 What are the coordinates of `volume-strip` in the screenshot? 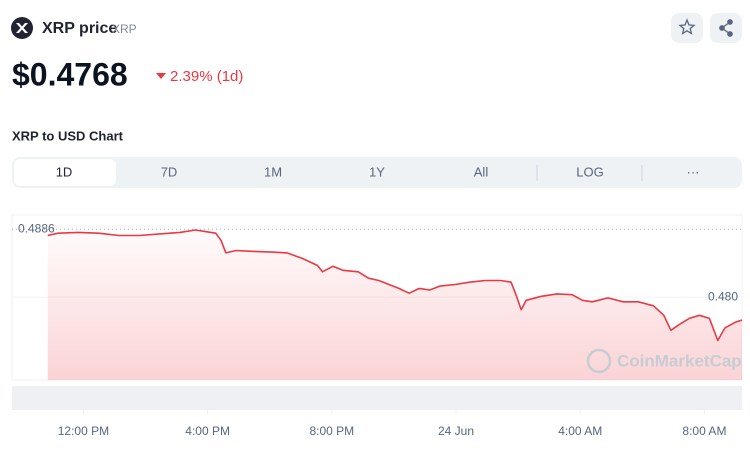 It's located at (377, 398).